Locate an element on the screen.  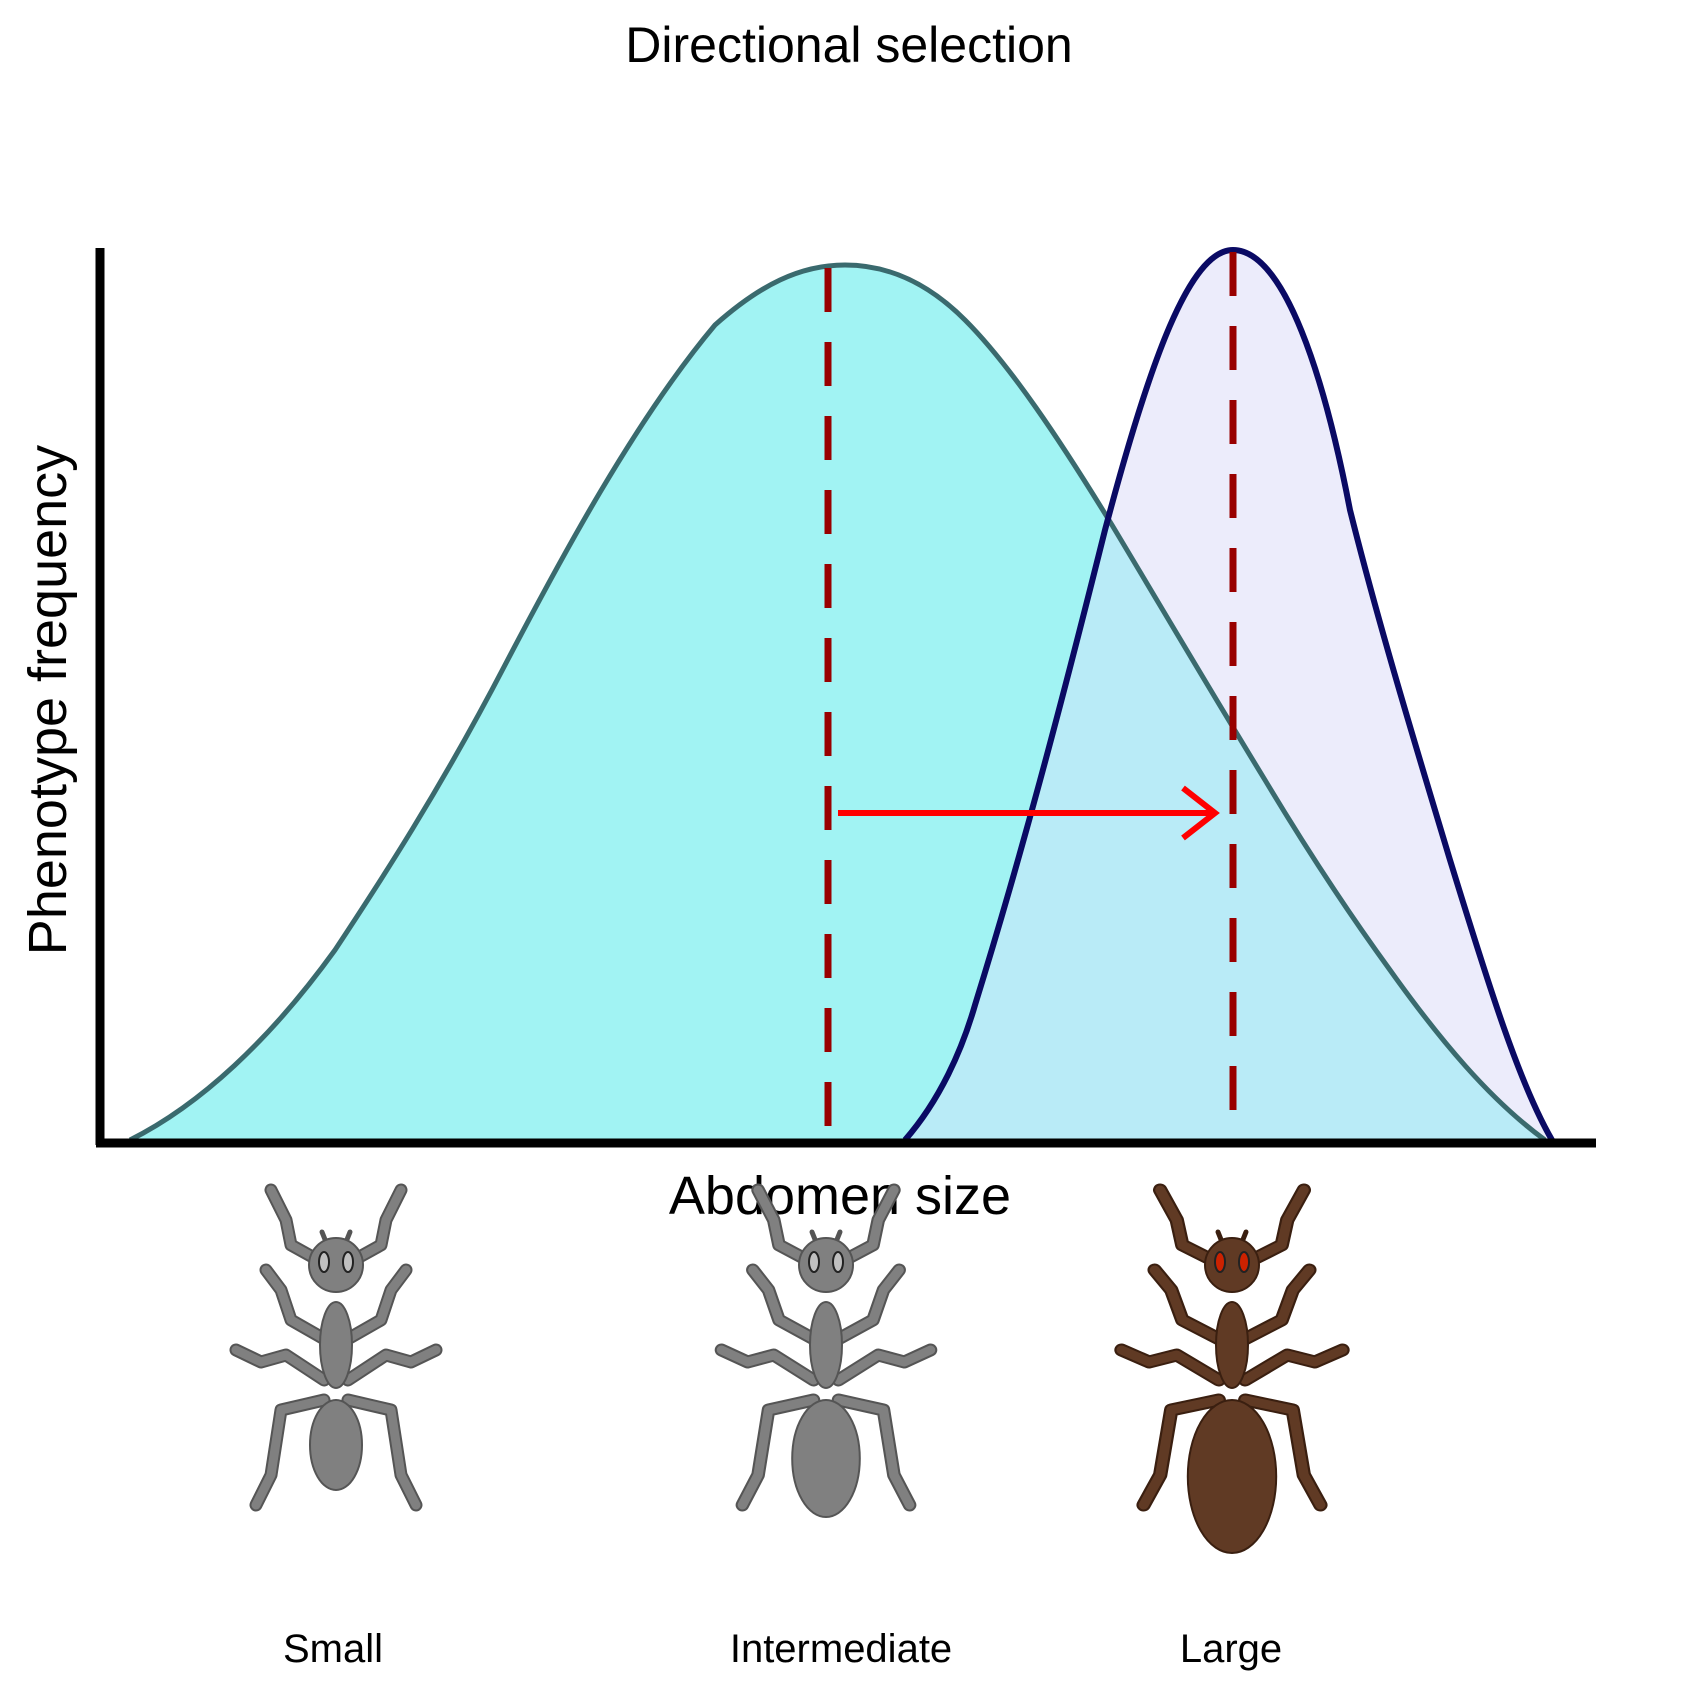
ant-label-intermediate: Intermediate is located at coordinates (841, 1649).